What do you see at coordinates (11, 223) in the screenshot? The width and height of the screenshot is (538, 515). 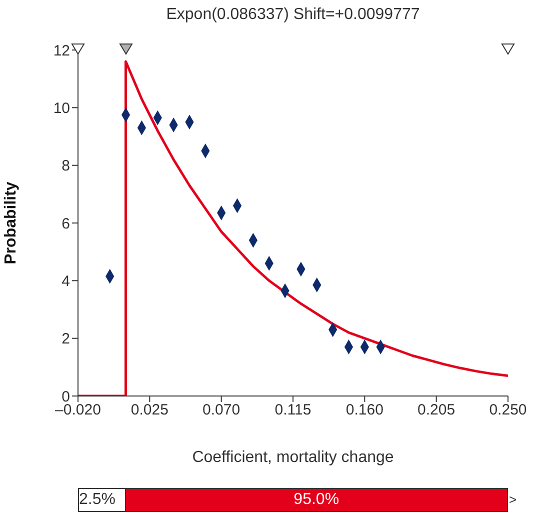 I see `y-axis-title: Probability` at bounding box center [11, 223].